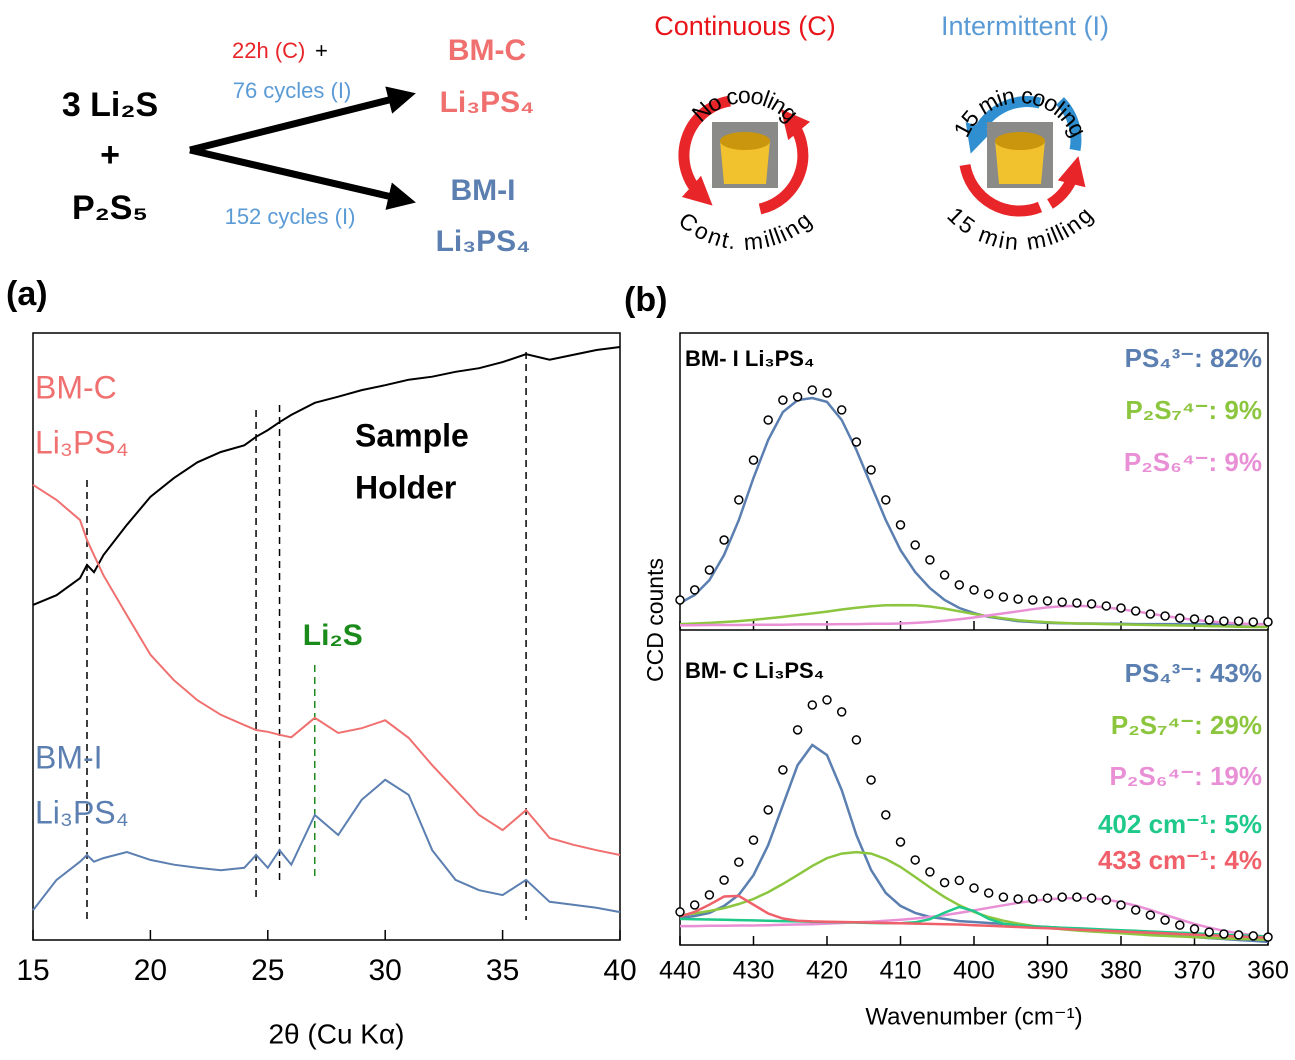  Describe the element at coordinates (483, 190) in the screenshot. I see `product: BM-I` at that location.